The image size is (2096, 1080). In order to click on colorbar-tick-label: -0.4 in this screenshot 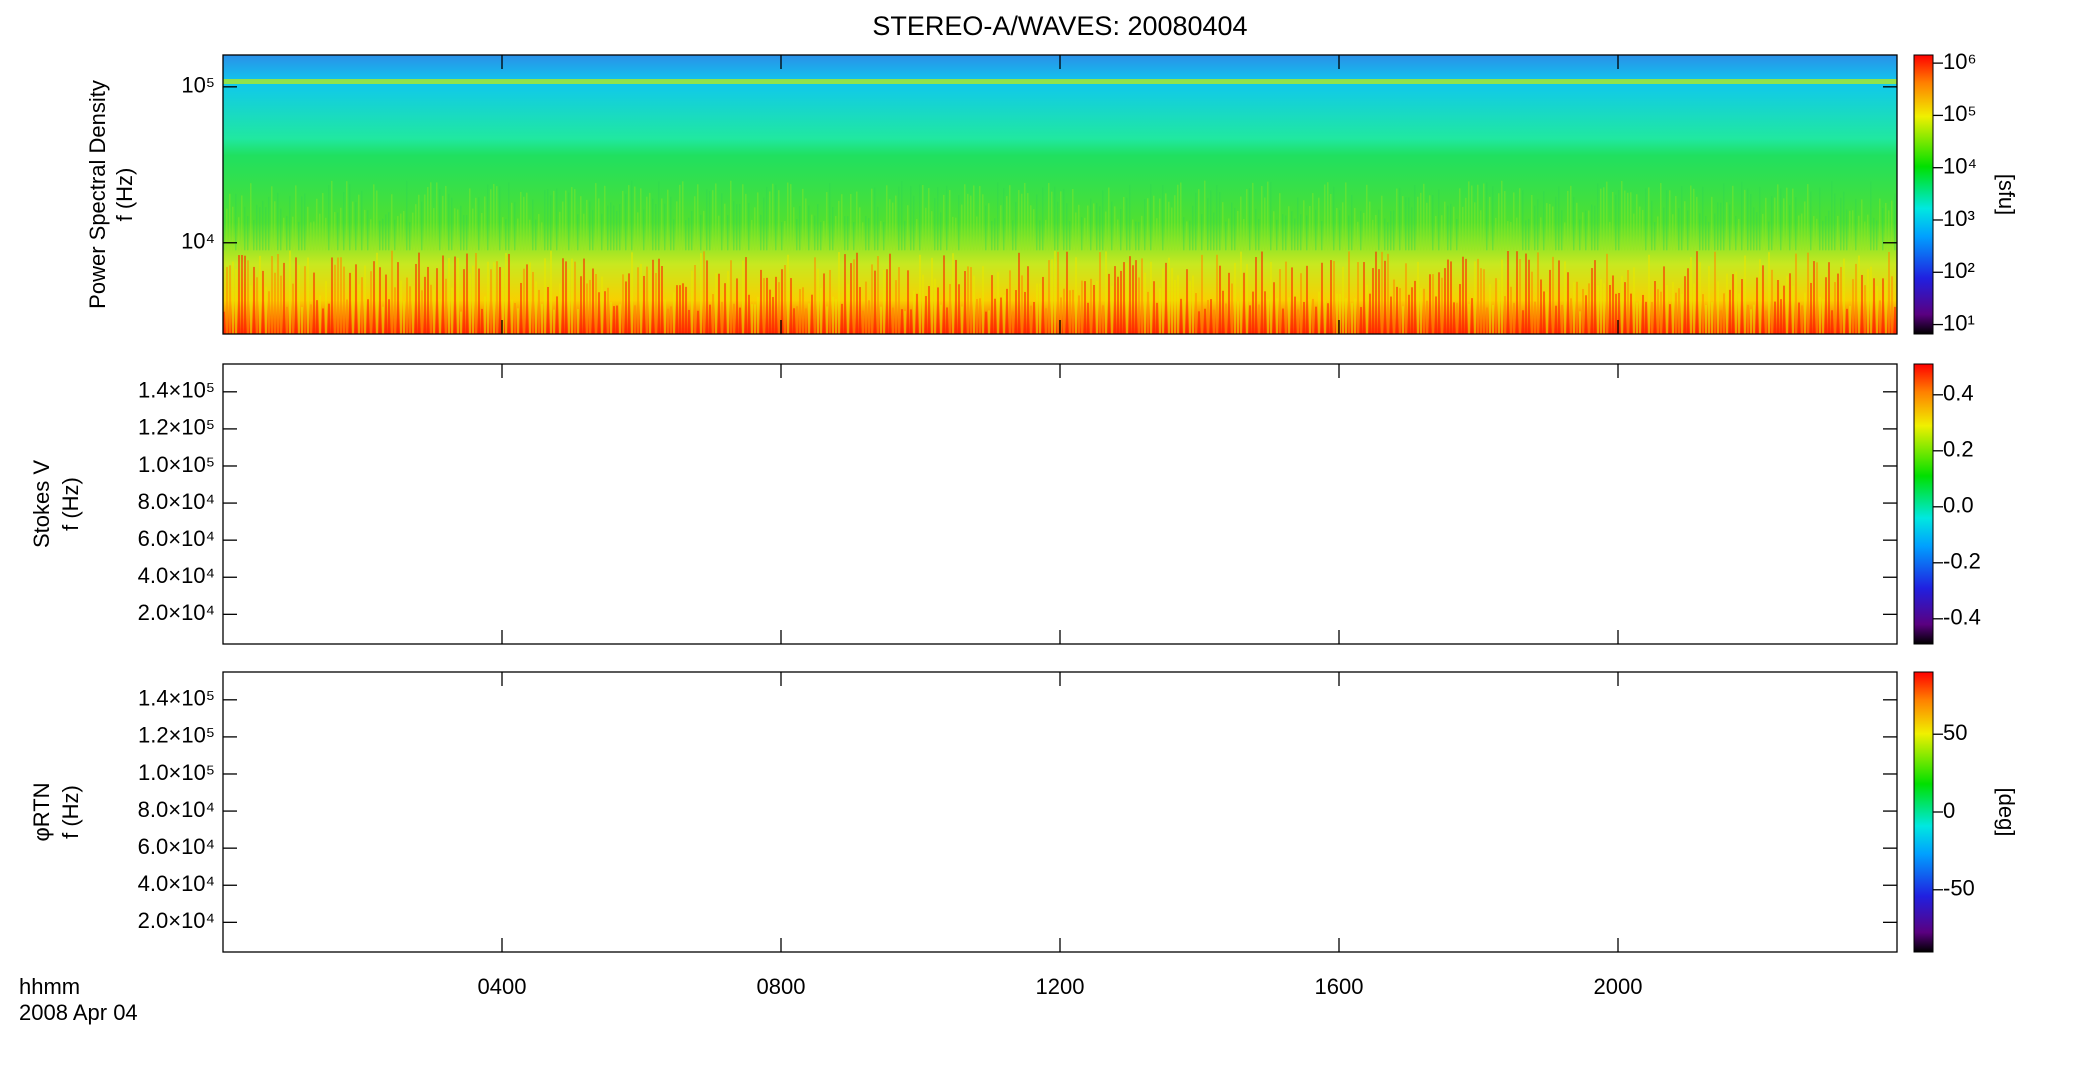, I will do `click(1962, 617)`.